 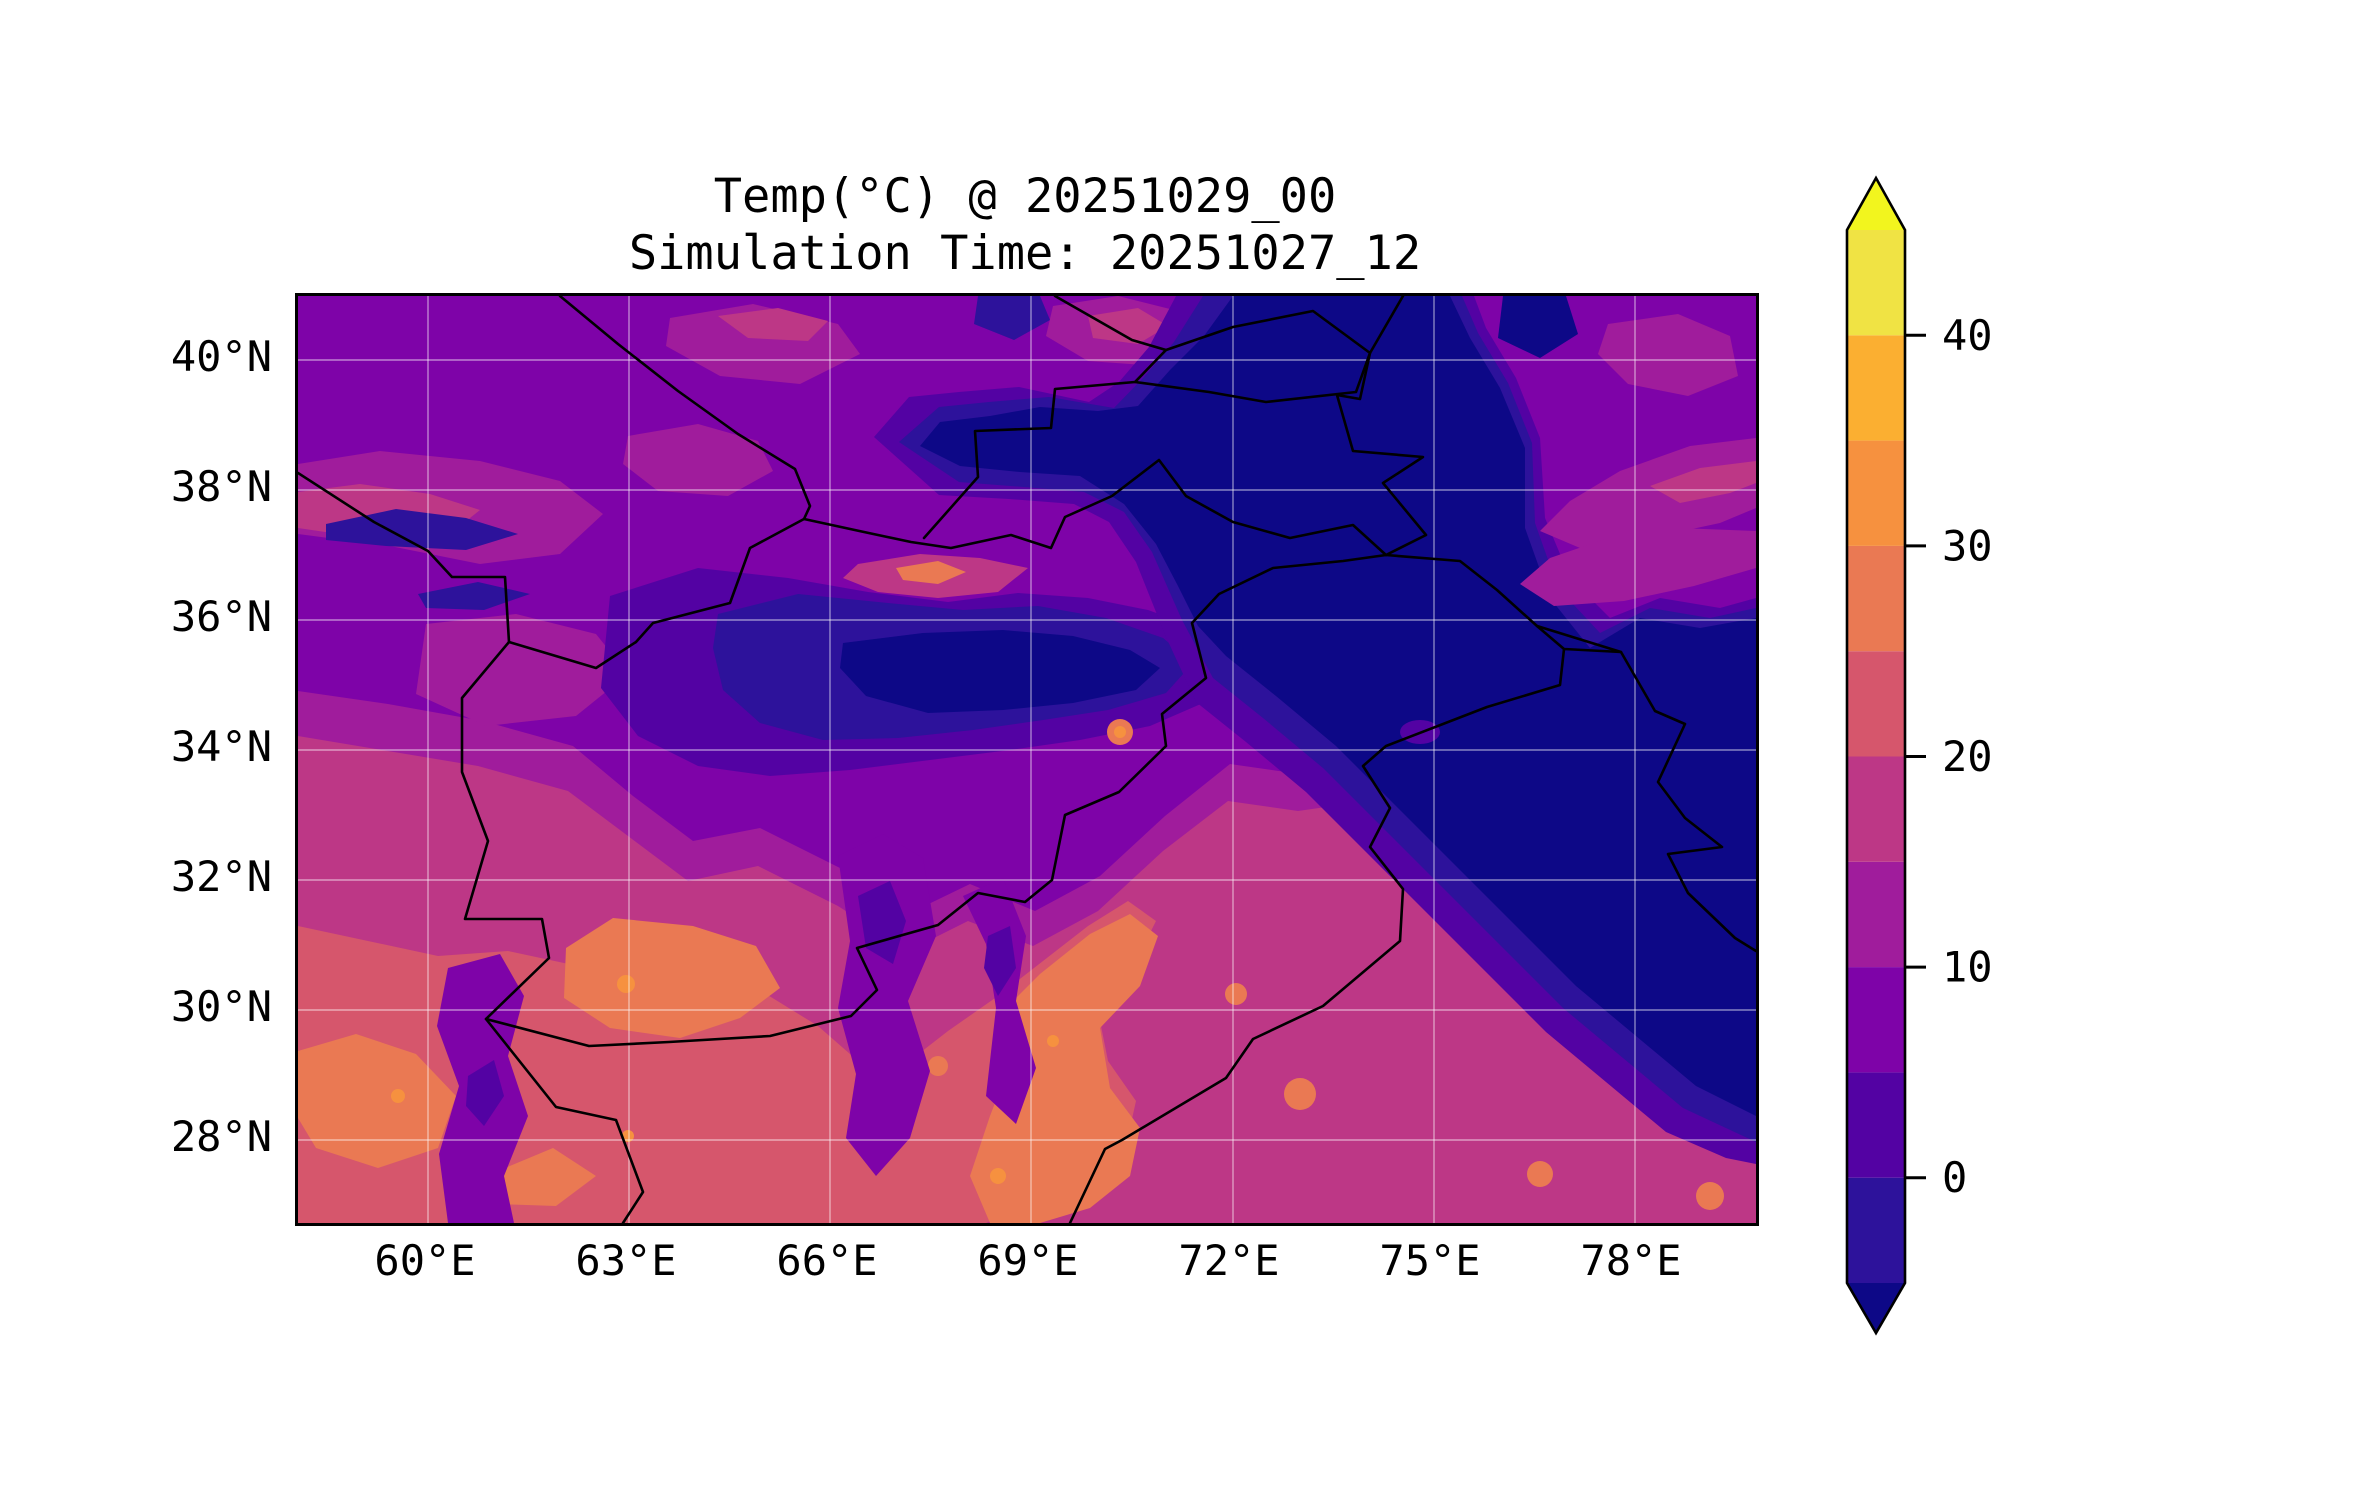 I want to click on colorbar-tick-label: 10, so click(x=1967, y=967).